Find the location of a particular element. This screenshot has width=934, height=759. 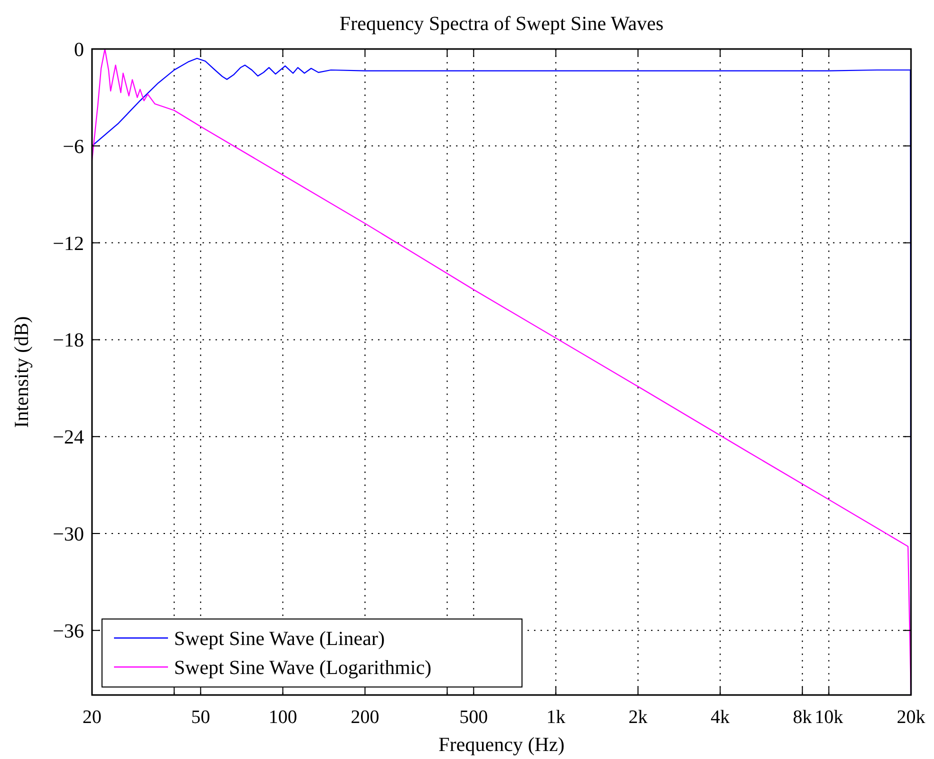

y-axis-title: Intensity (dB) is located at coordinates (22, 372).